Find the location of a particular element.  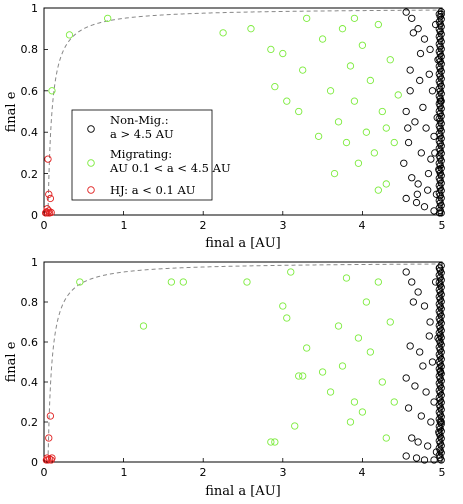

bottom-x-tick-0: 0 is located at coordinates (44, 472).